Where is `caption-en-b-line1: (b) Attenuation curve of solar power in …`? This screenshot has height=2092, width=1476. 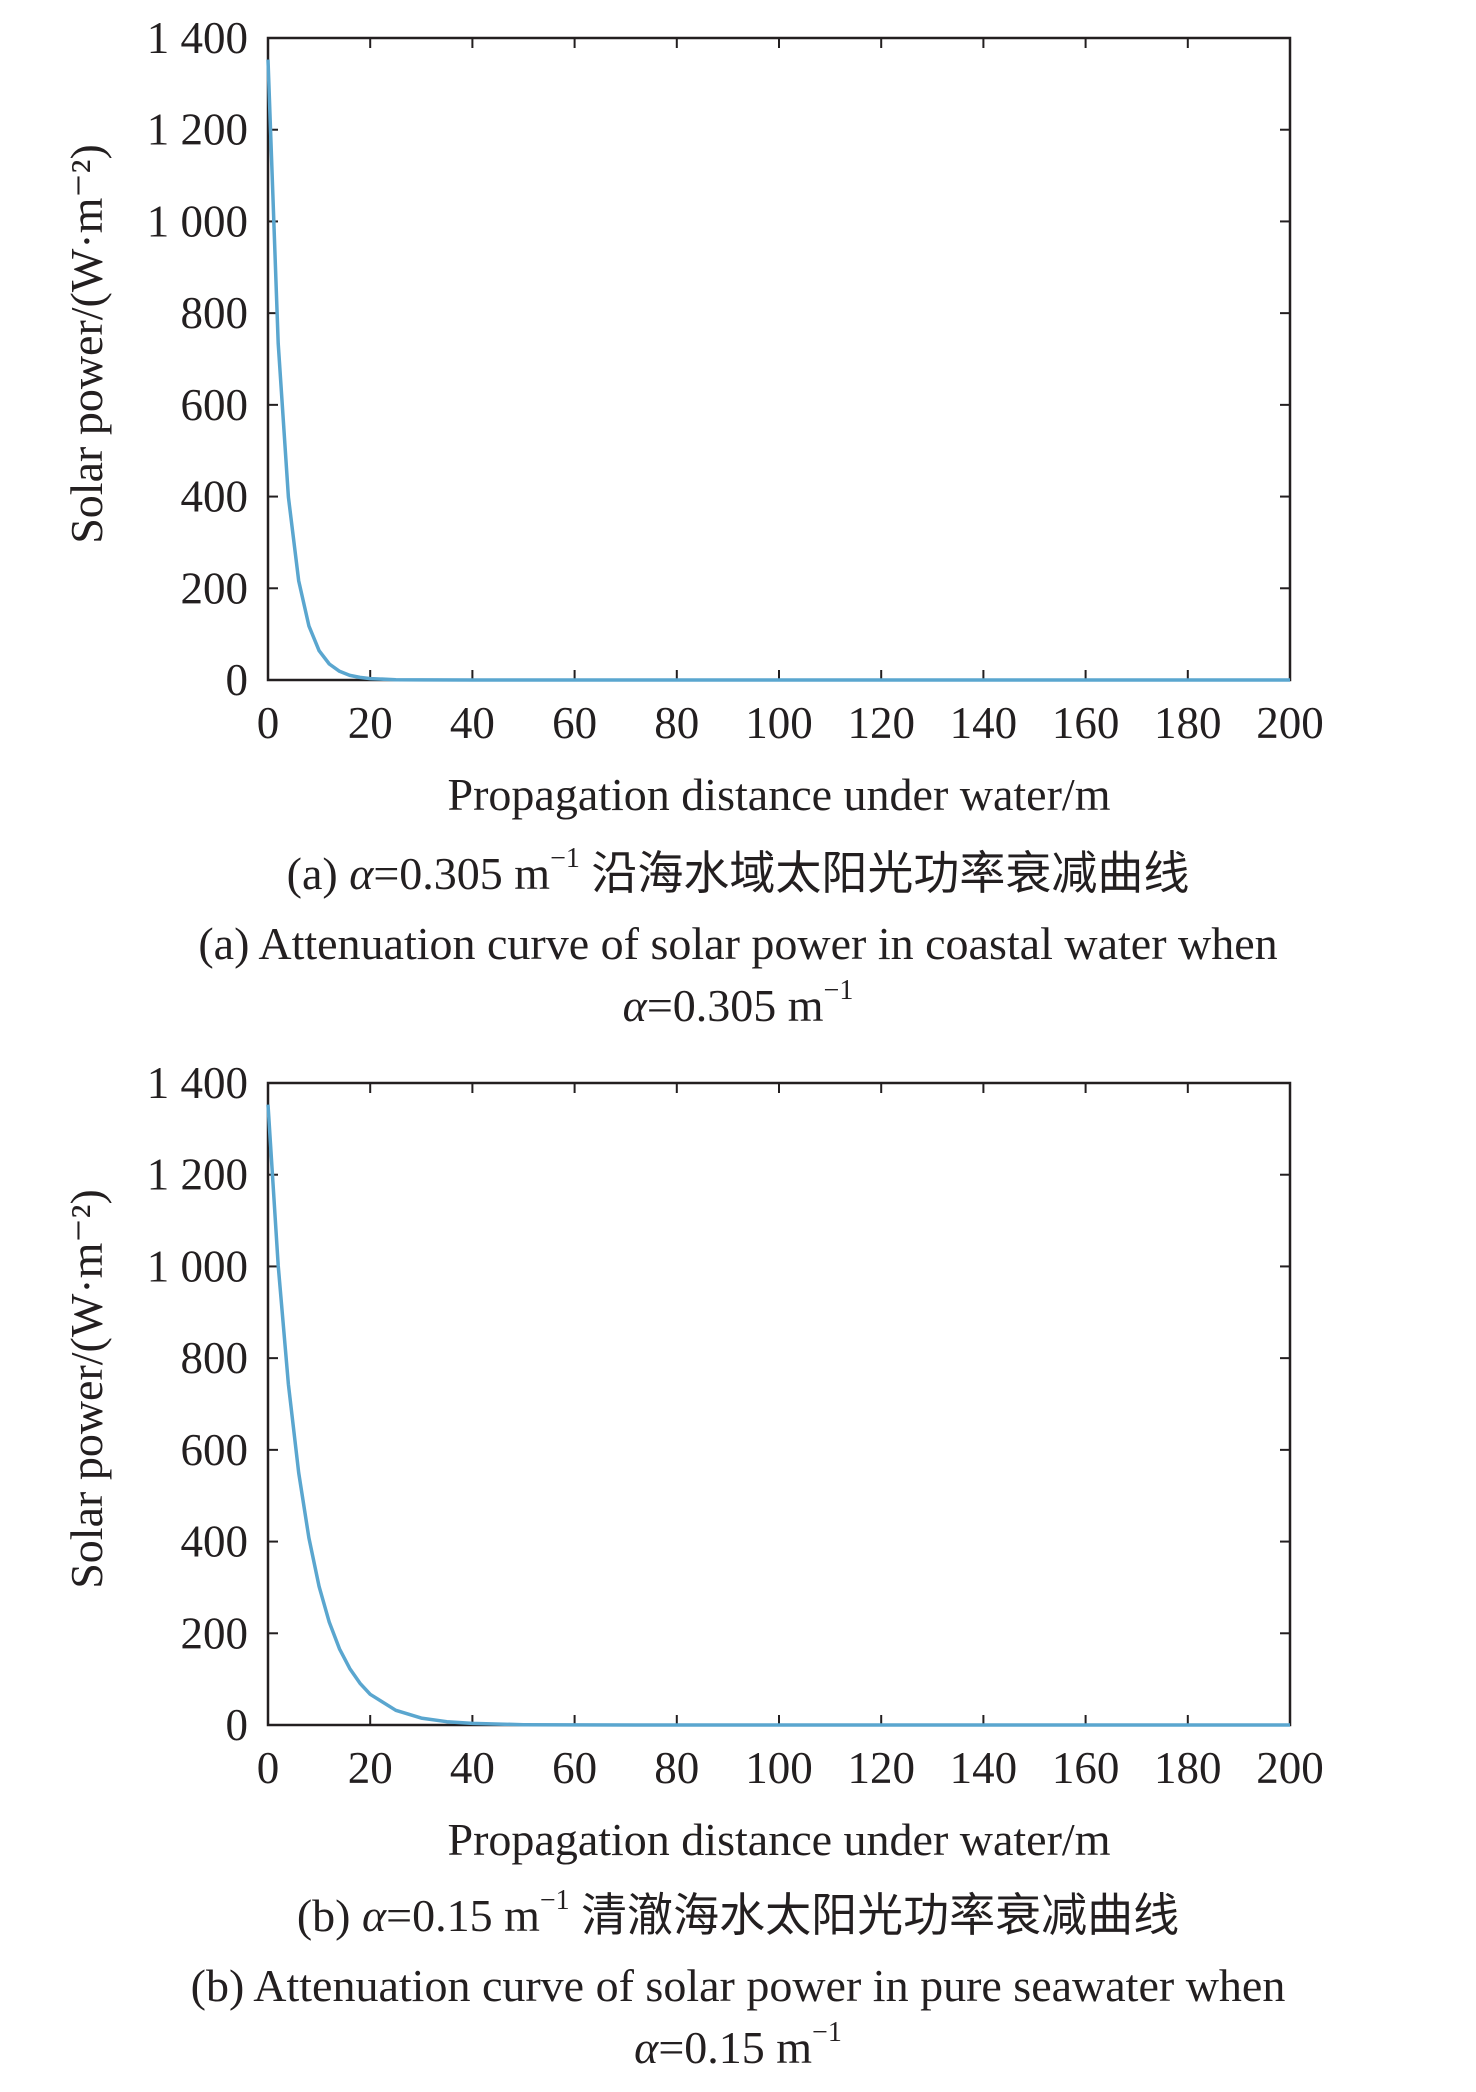
caption-en-b-line1: (b) Attenuation curve of solar power in … is located at coordinates (738, 1985).